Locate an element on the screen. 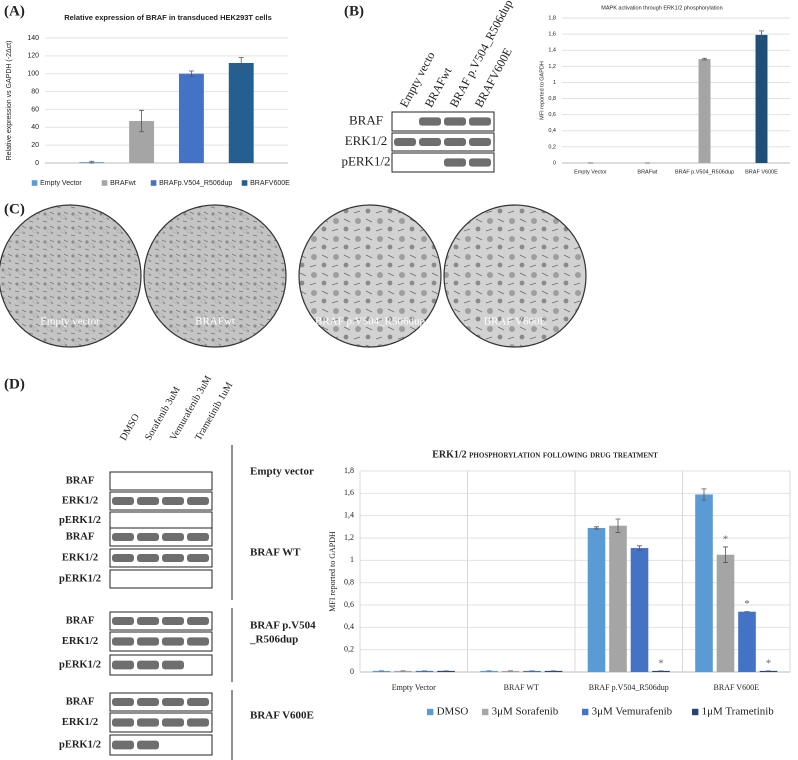 The height and width of the screenshot is (760, 798). y-tick-label: 1,8 is located at coordinates (349, 470).